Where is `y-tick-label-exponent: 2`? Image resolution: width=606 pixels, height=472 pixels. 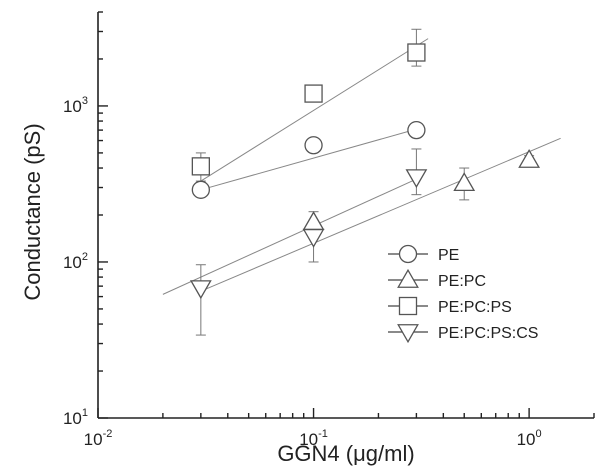 y-tick-label-exponent: 2 is located at coordinates (85, 257).